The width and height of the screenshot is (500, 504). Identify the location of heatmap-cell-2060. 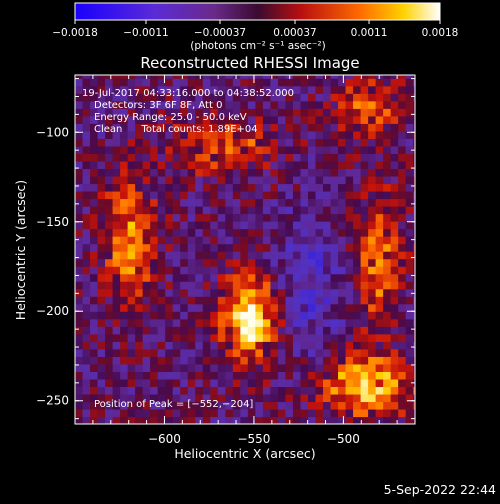
(402, 127).